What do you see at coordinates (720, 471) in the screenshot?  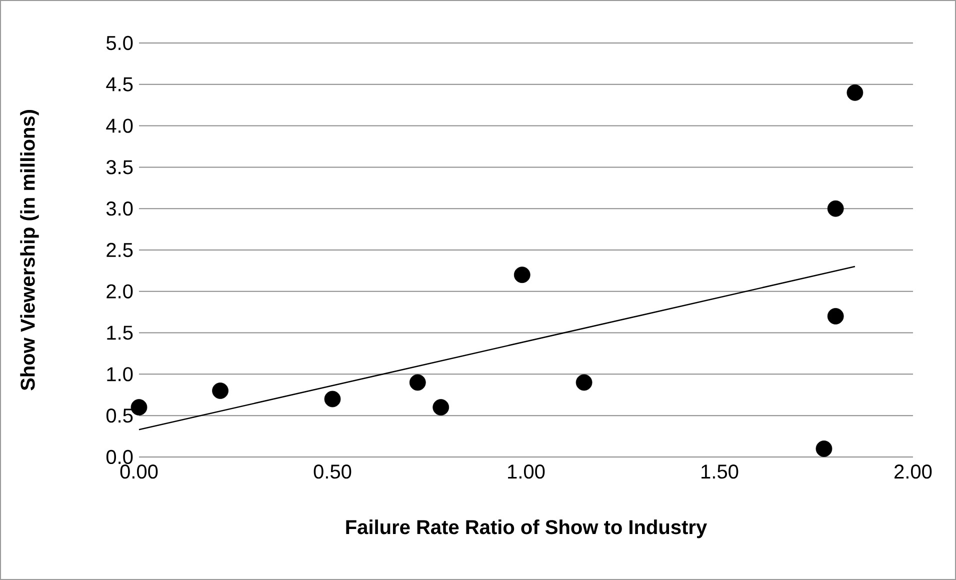 I see `x-tick-label: 1.50` at bounding box center [720, 471].